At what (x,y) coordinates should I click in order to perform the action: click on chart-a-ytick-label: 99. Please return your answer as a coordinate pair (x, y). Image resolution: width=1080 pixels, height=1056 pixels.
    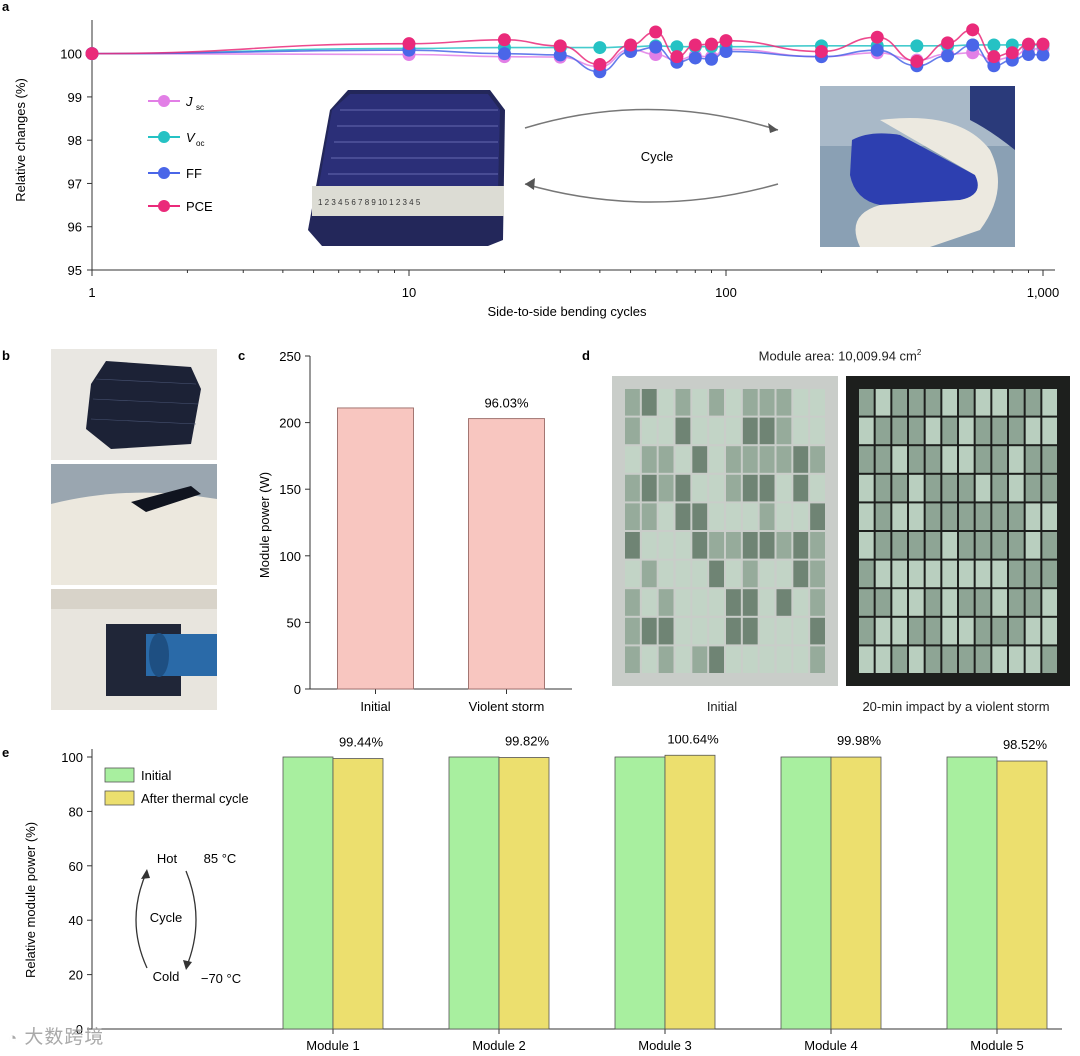
    Looking at the image, I should click on (75, 97).